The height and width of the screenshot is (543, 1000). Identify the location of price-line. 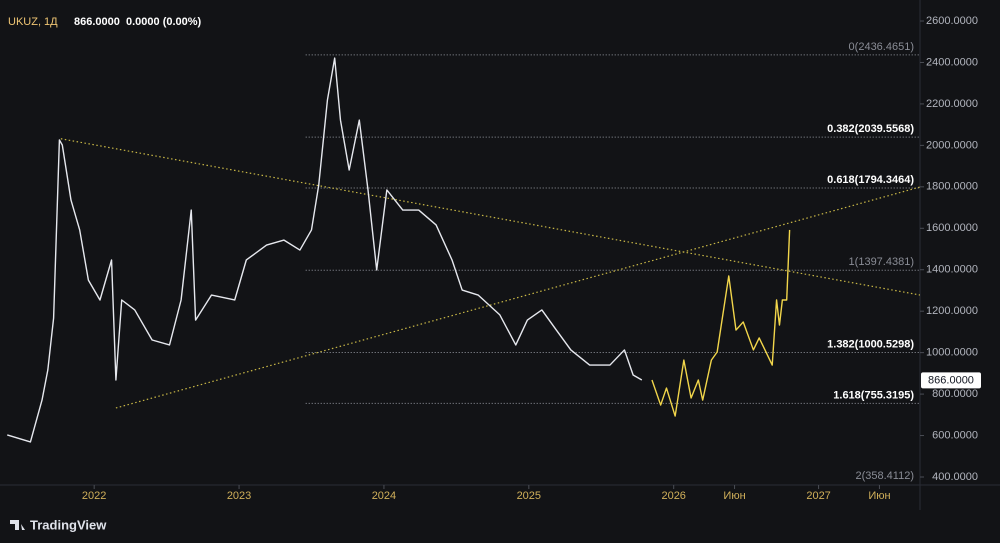
(721, 323).